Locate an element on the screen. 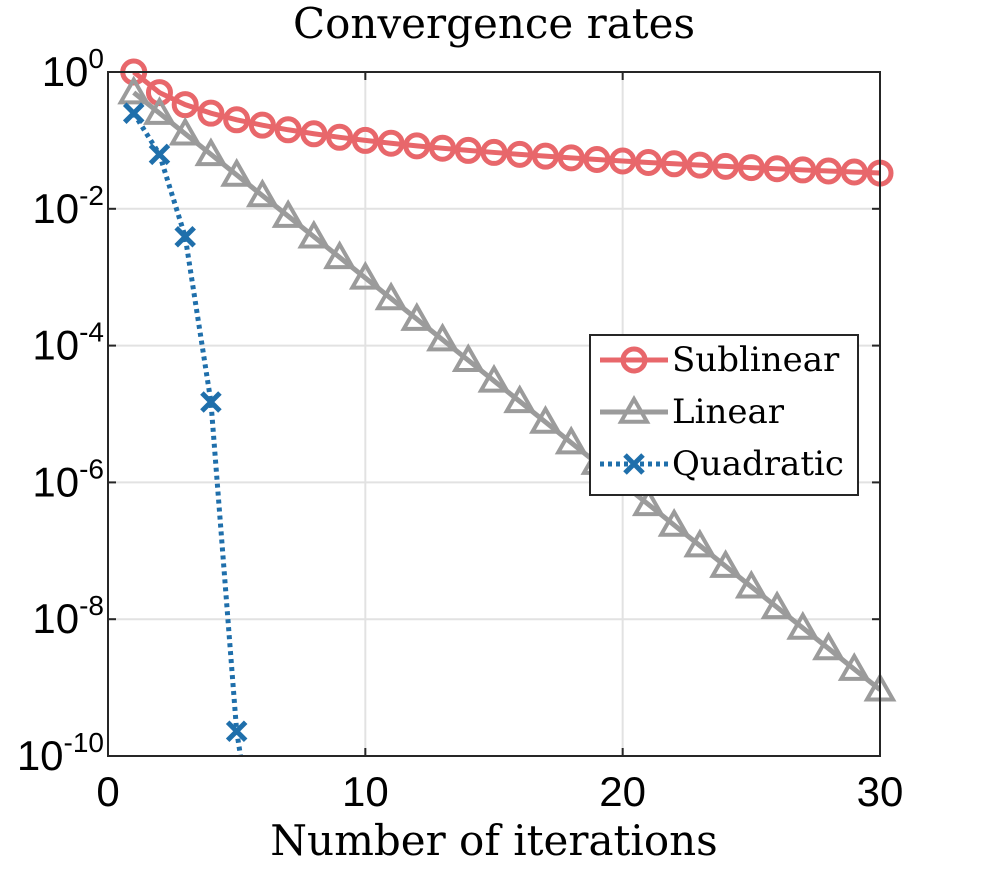  legend-label-quadratic: Quadratic is located at coordinates (758, 464).